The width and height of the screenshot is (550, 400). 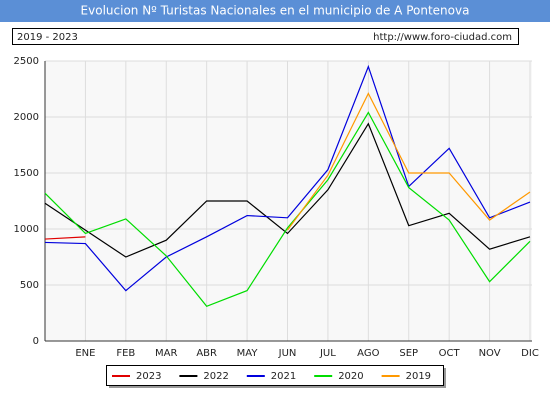 I want to click on series-line, so click(x=65, y=238).